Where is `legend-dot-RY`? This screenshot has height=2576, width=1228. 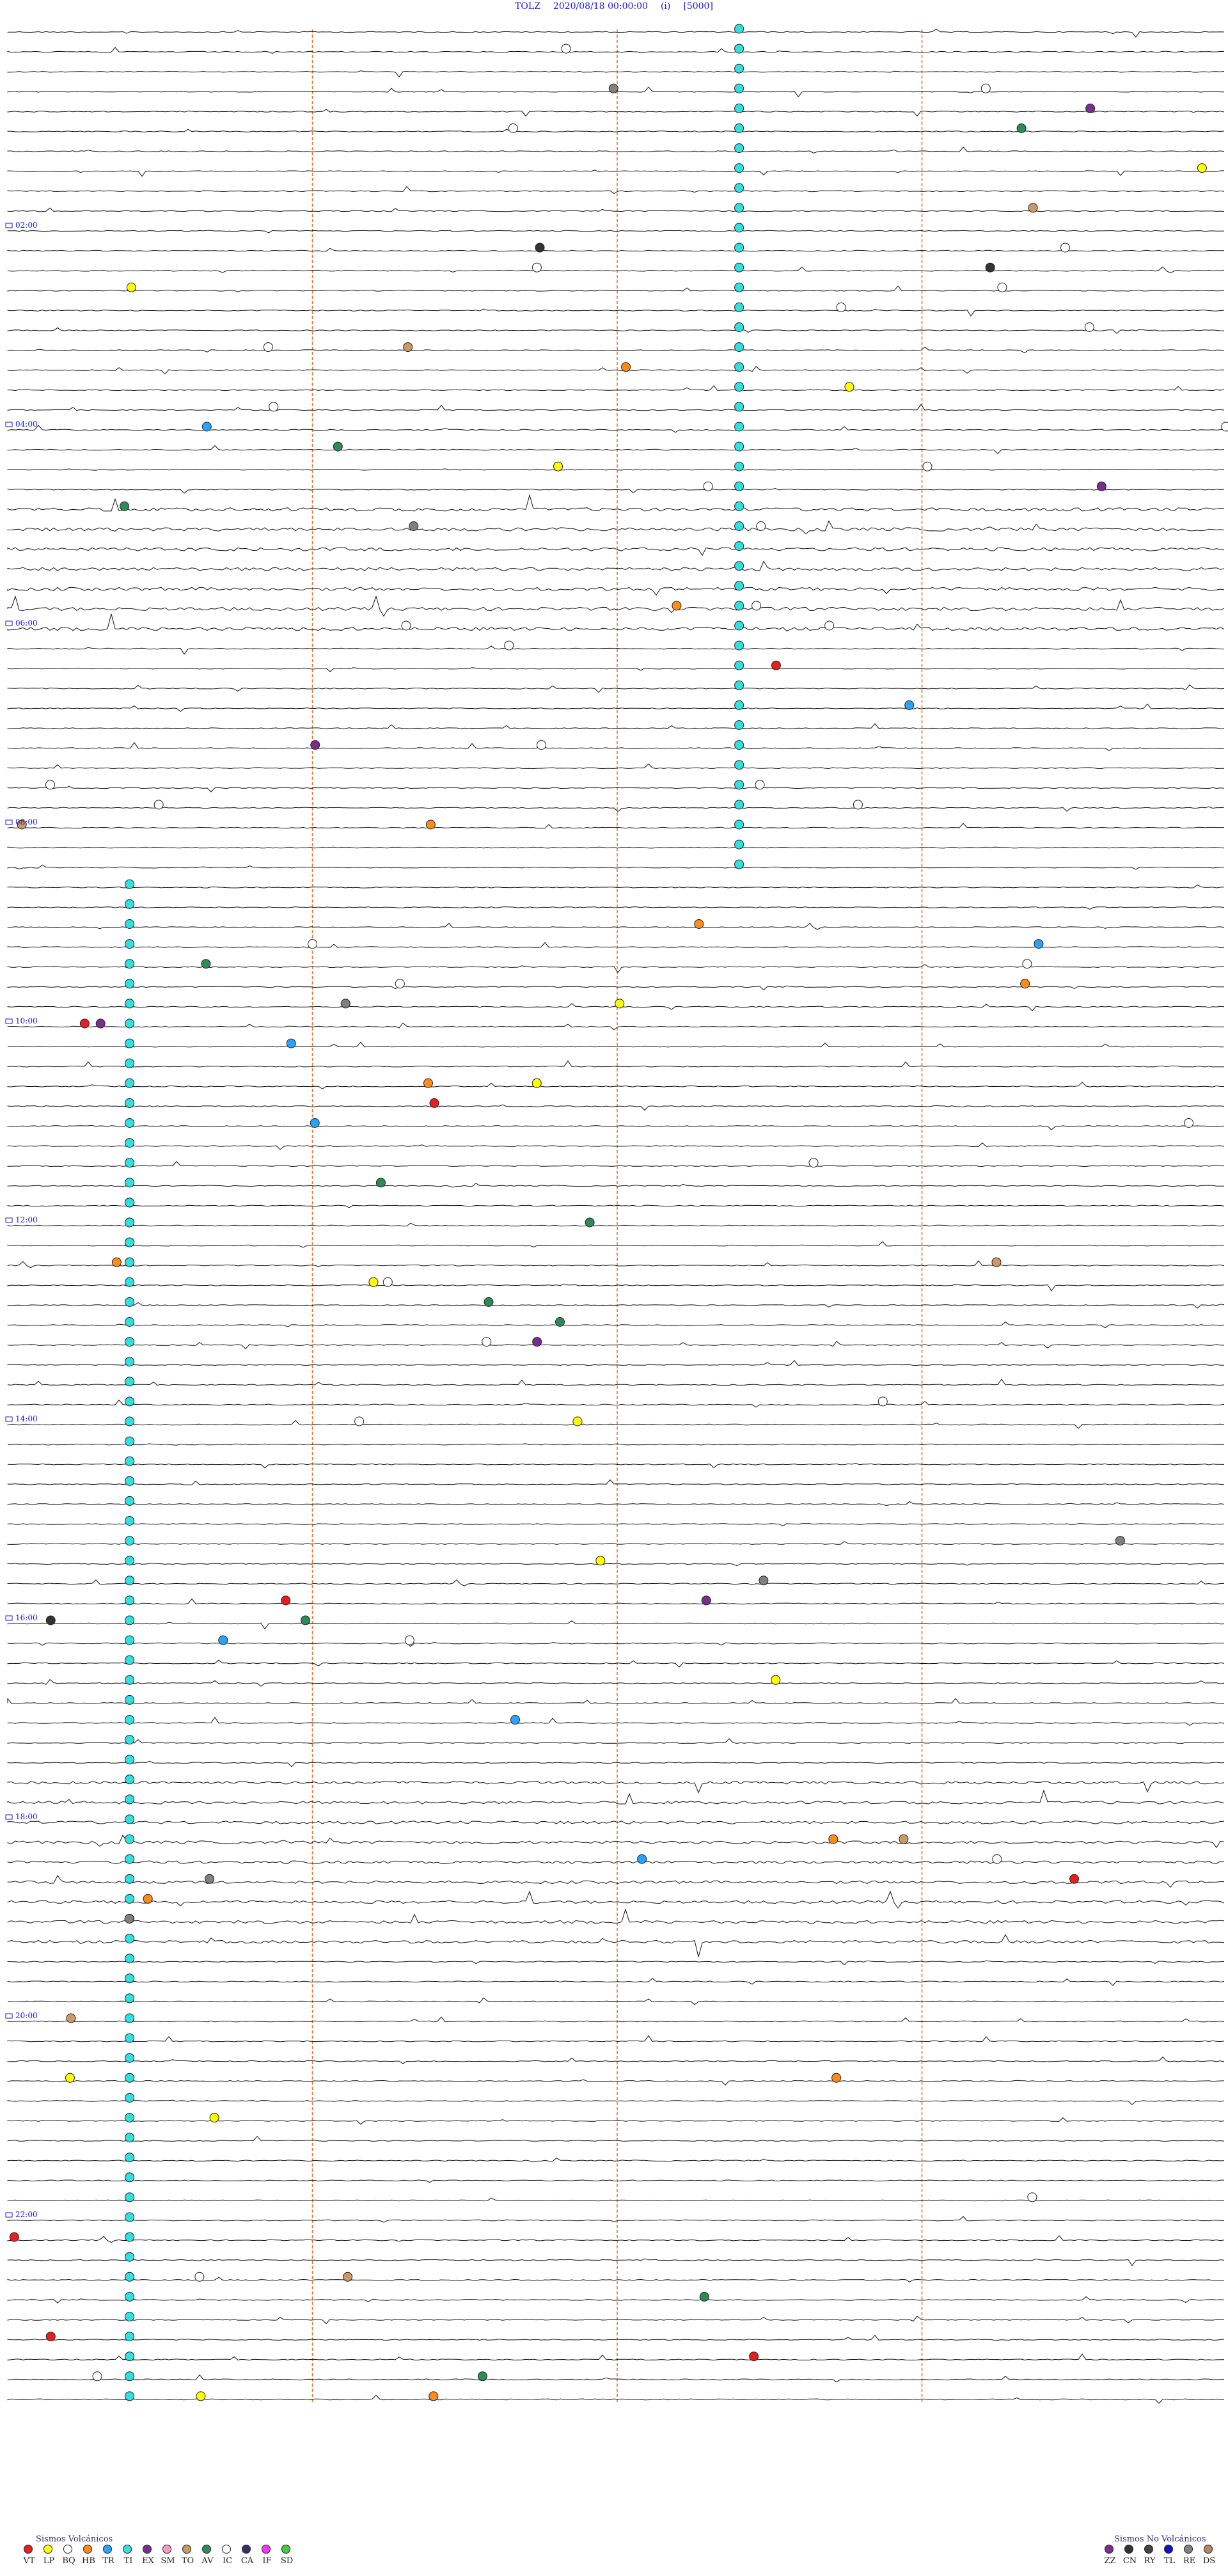 legend-dot-RY is located at coordinates (1148, 2549).